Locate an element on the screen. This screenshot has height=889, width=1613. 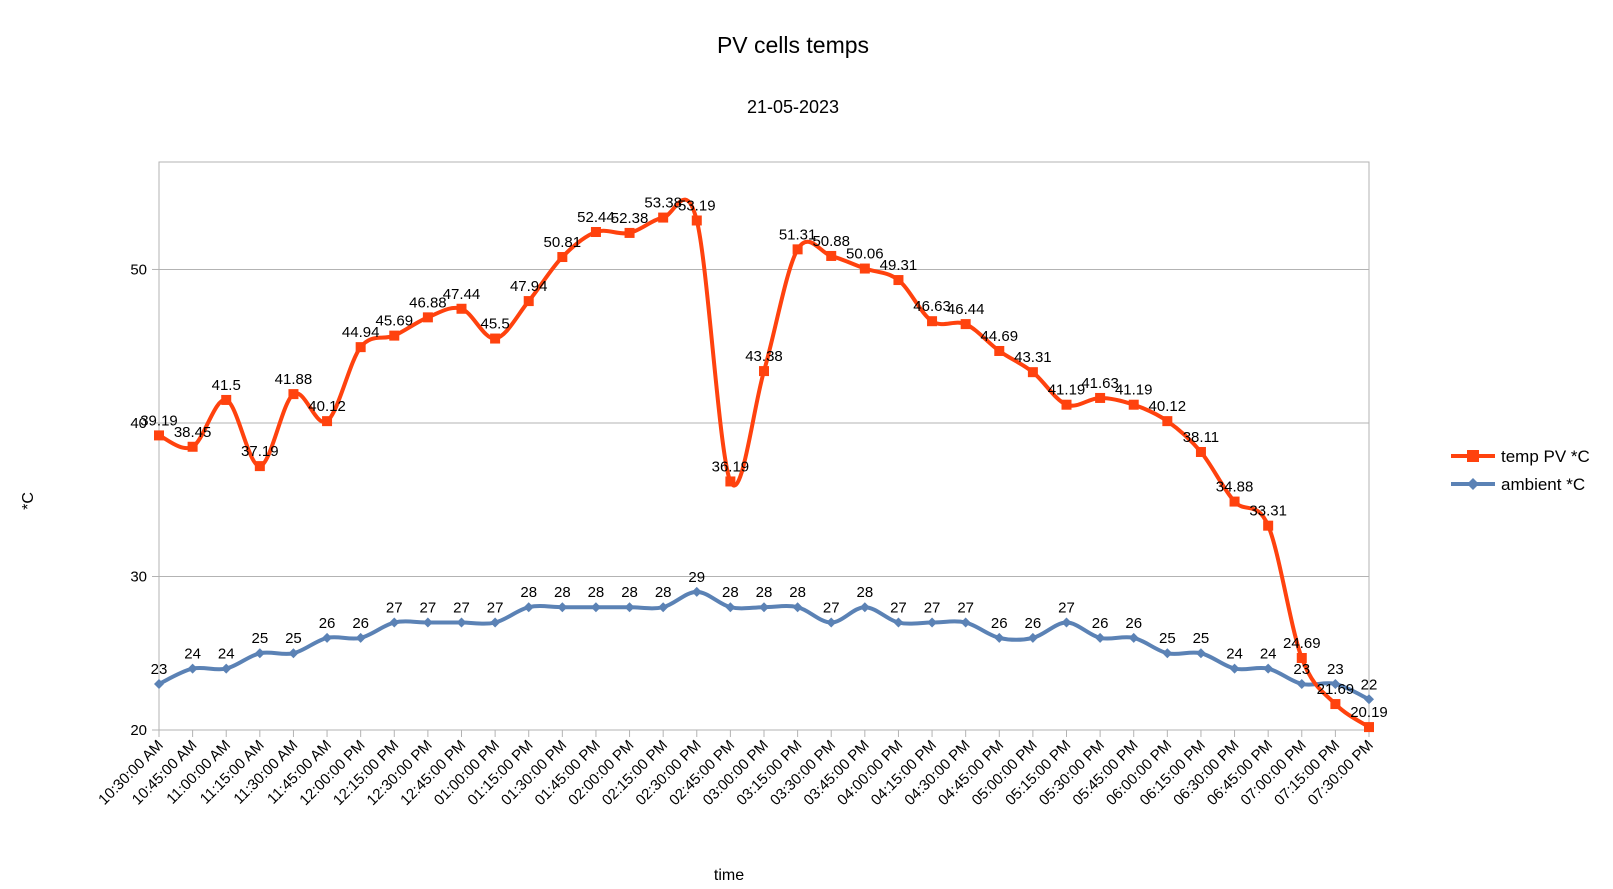
y-tick-label: 30 is located at coordinates (138, 576).